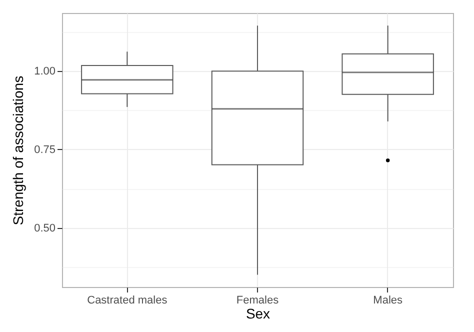  What do you see at coordinates (45, 71) in the screenshot?
I see `y-tick-label: 1.00` at bounding box center [45, 71].